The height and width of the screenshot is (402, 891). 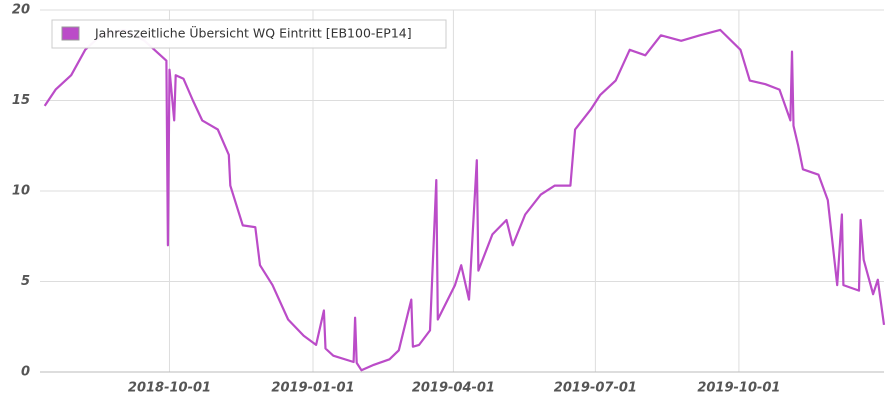 I want to click on x-tick-label: 2019-04-01, so click(x=453, y=388).